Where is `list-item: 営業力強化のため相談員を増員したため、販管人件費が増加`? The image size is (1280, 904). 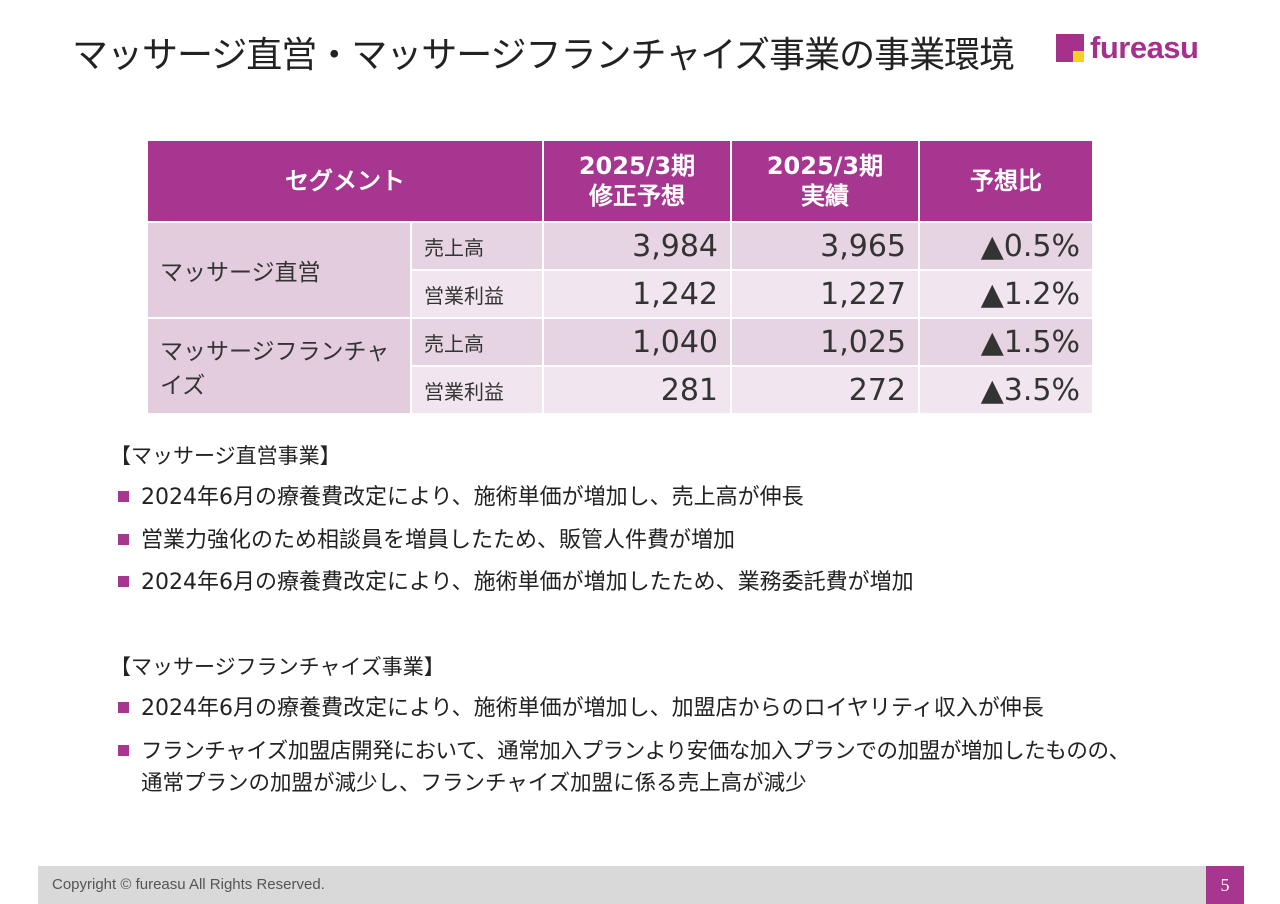 list-item: 営業力強化のため相談員を増員したため、販管人件費が増加 is located at coordinates (426, 541).